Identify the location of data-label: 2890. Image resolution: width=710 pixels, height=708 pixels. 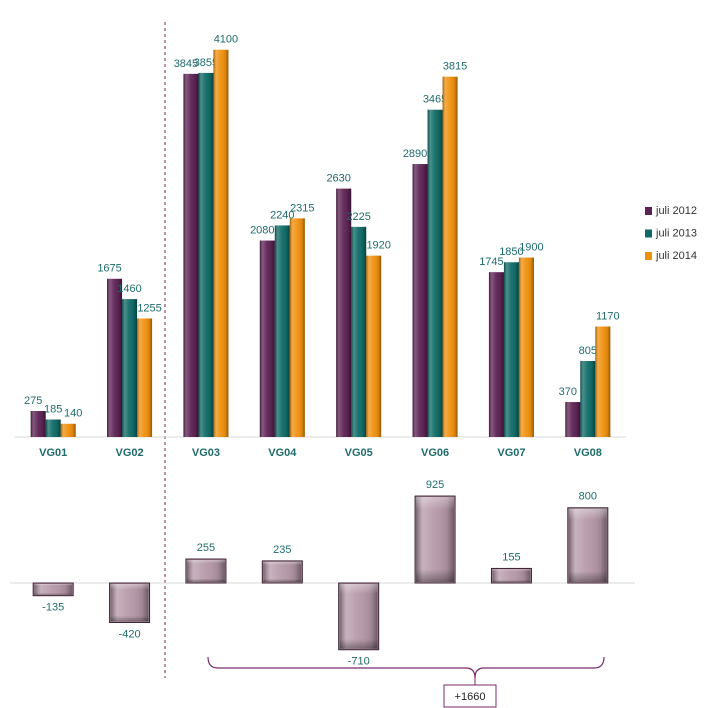
(415, 154).